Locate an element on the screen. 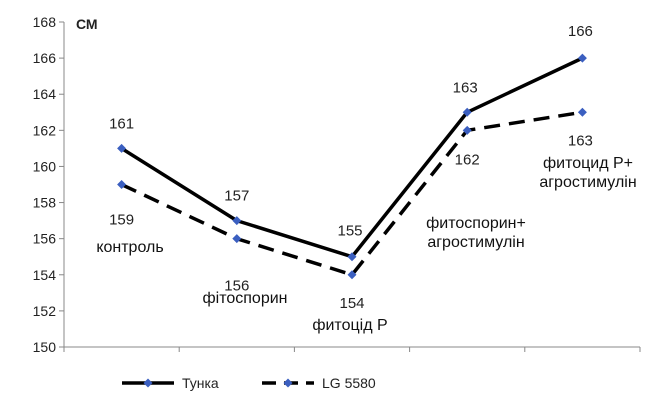 The width and height of the screenshot is (652, 396). y-tick-label: 150 is located at coordinates (45, 347).